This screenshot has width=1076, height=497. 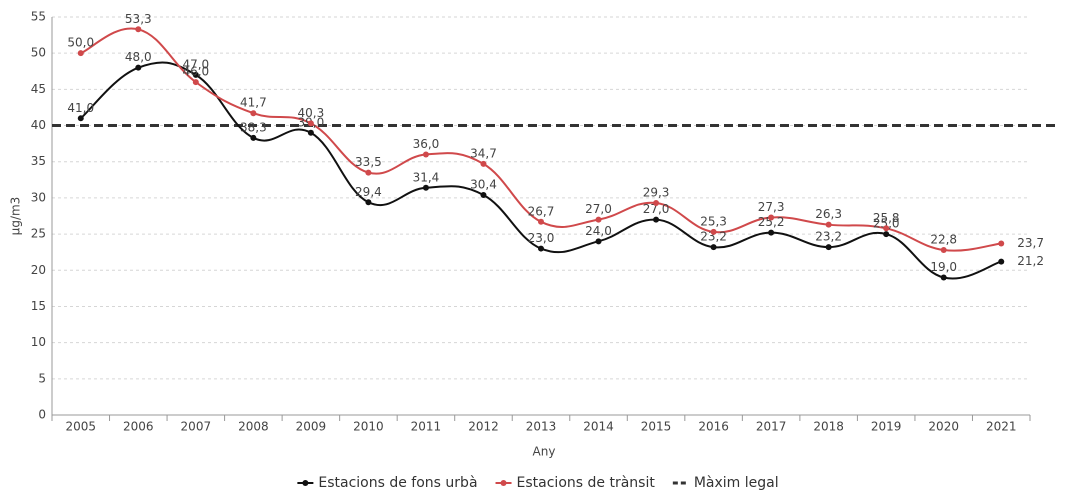 I want to click on y-tick-label: 55, so click(x=38, y=17).